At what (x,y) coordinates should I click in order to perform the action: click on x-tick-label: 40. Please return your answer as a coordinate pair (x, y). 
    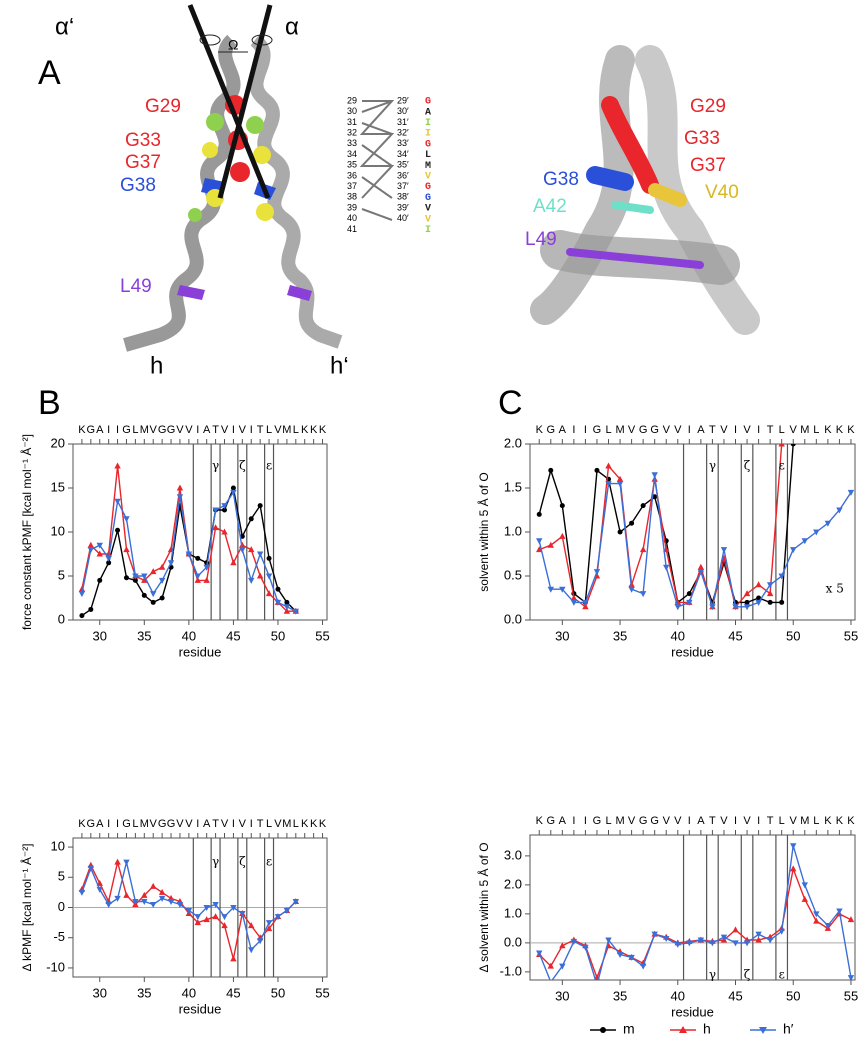
    Looking at the image, I should click on (189, 992).